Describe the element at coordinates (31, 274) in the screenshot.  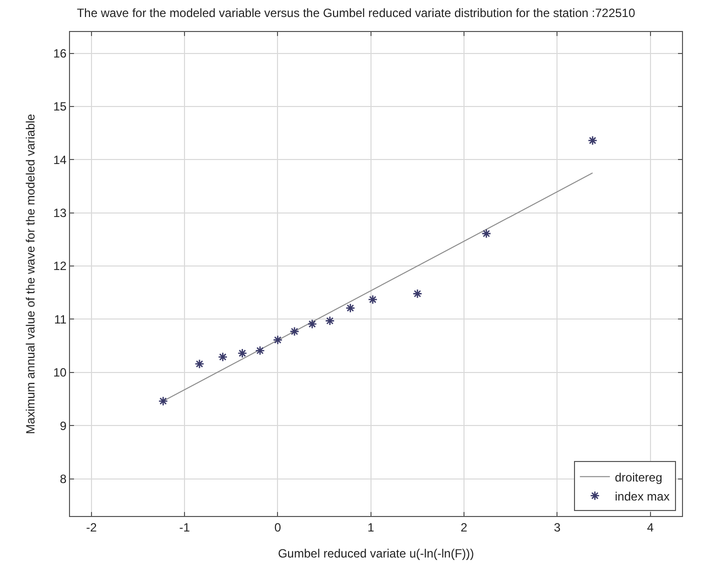
I see `y-axis-title: Maximum annual value of the wave for the modeled variable` at that location.